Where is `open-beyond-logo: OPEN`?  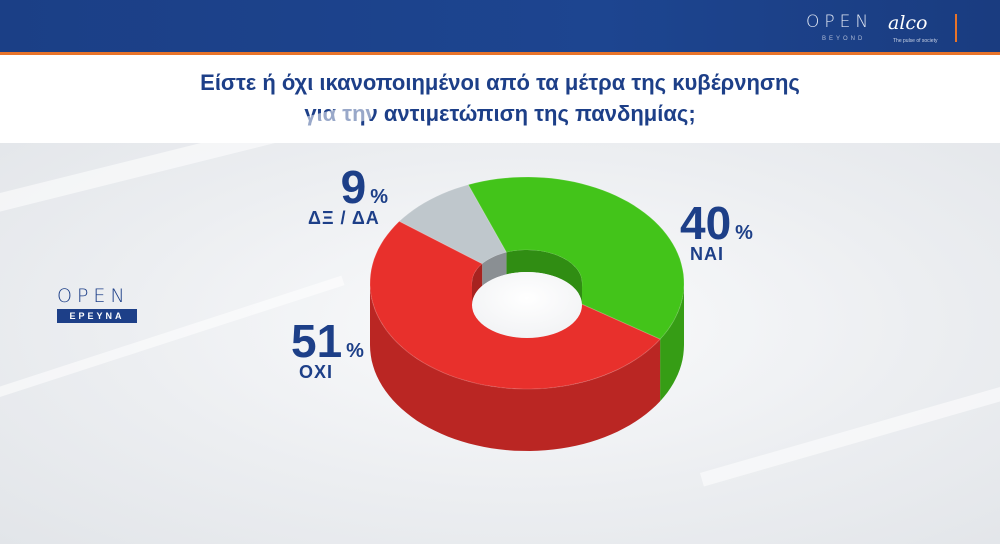 open-beyond-logo: OPEN is located at coordinates (840, 22).